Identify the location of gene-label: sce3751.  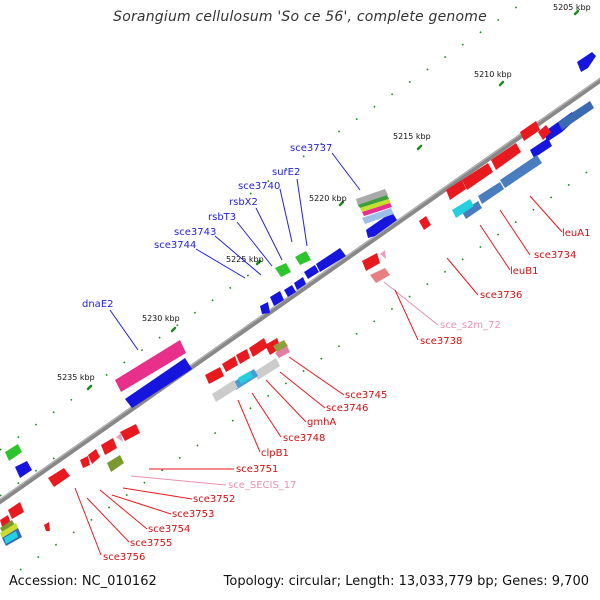
(257, 469).